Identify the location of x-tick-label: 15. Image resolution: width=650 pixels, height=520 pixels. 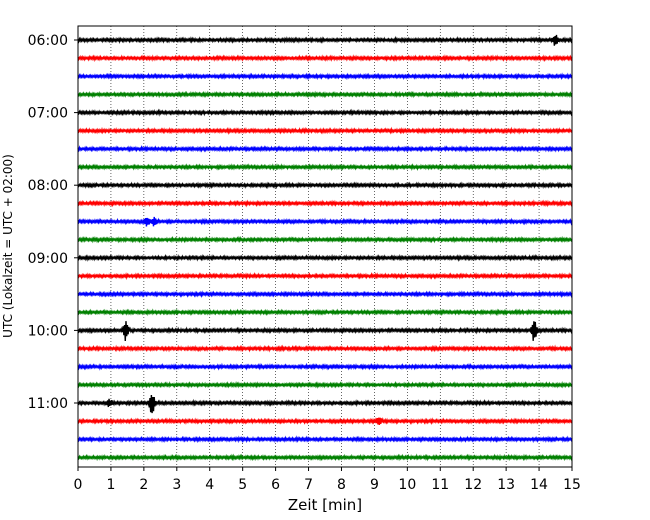
(572, 485).